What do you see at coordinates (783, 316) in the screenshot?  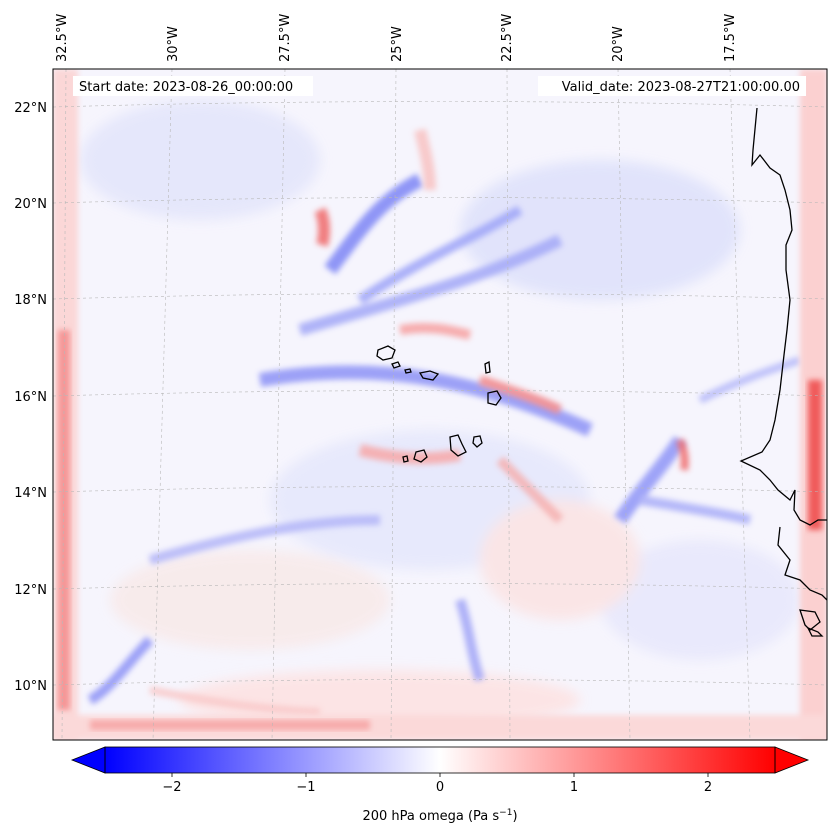 I see `africa-coastline` at bounding box center [783, 316].